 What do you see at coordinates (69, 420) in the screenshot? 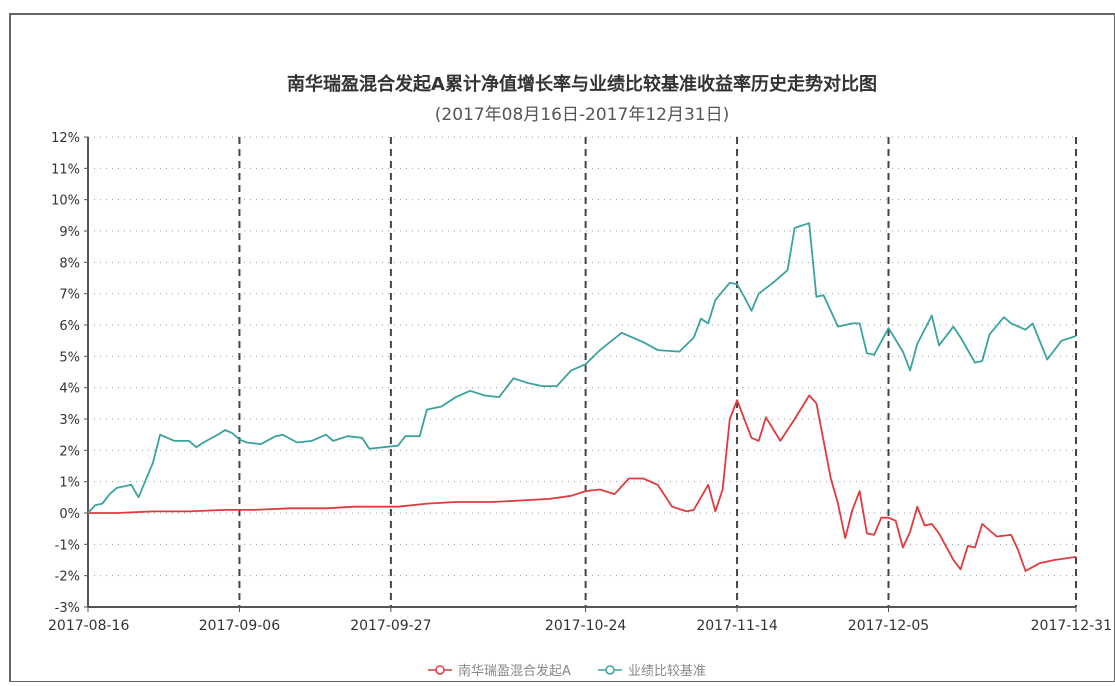
I see `y-tick-label: 3%` at bounding box center [69, 420].